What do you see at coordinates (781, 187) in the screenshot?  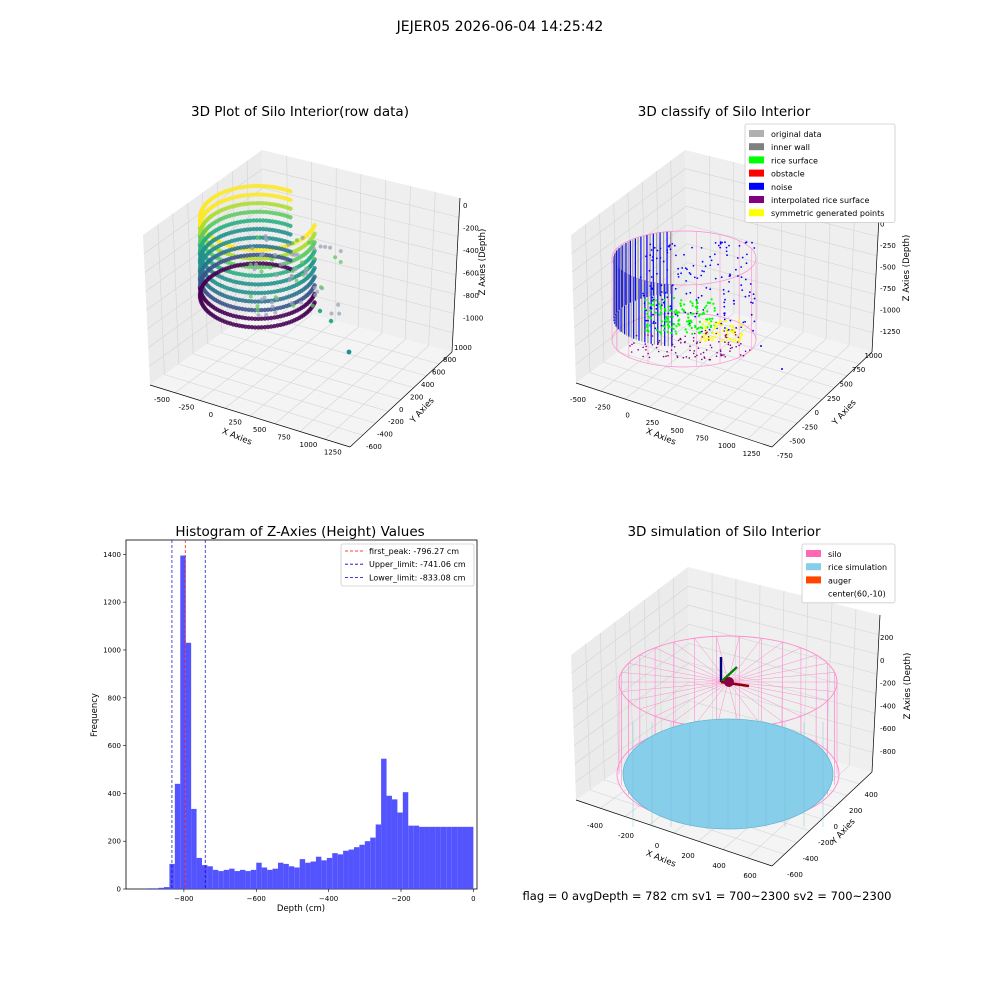 I see `legend-label: noise` at bounding box center [781, 187].